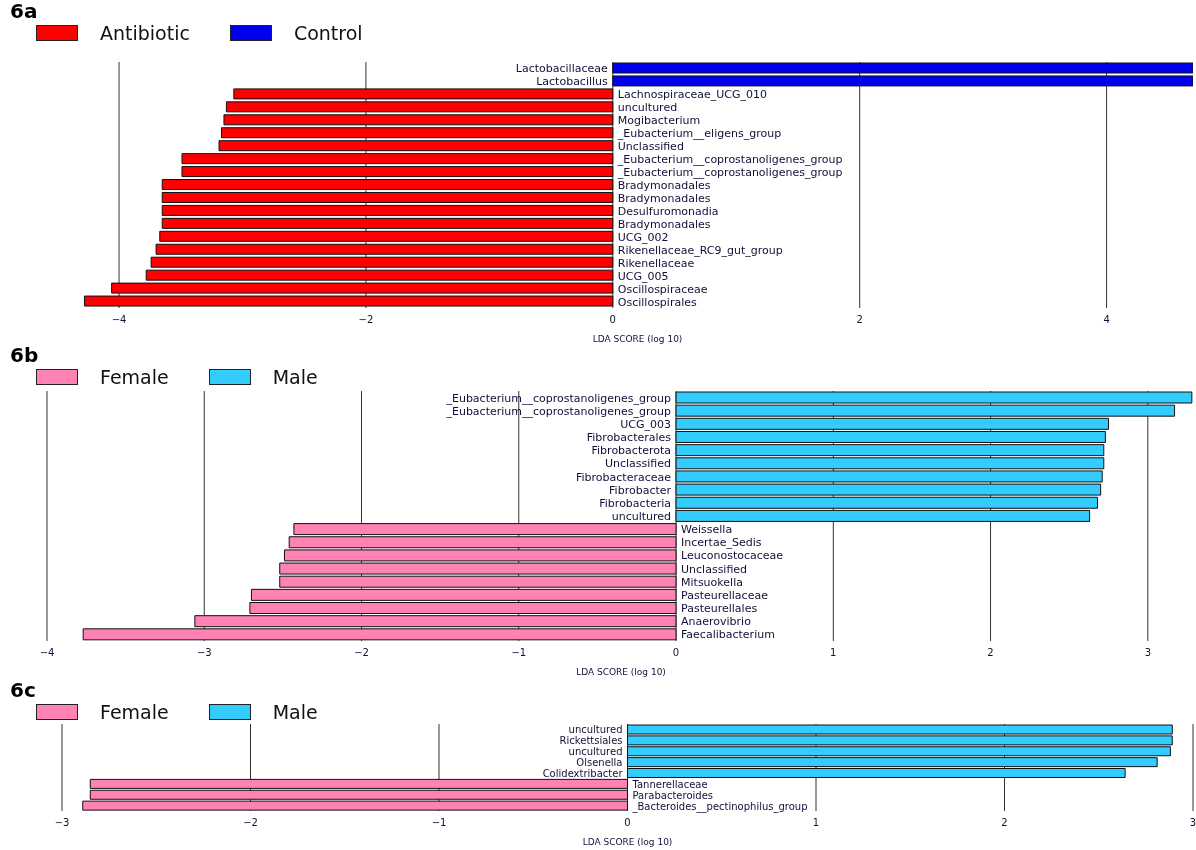  What do you see at coordinates (572, 82) in the screenshot?
I see `y-tick-label: Lactobacillus` at bounding box center [572, 82].